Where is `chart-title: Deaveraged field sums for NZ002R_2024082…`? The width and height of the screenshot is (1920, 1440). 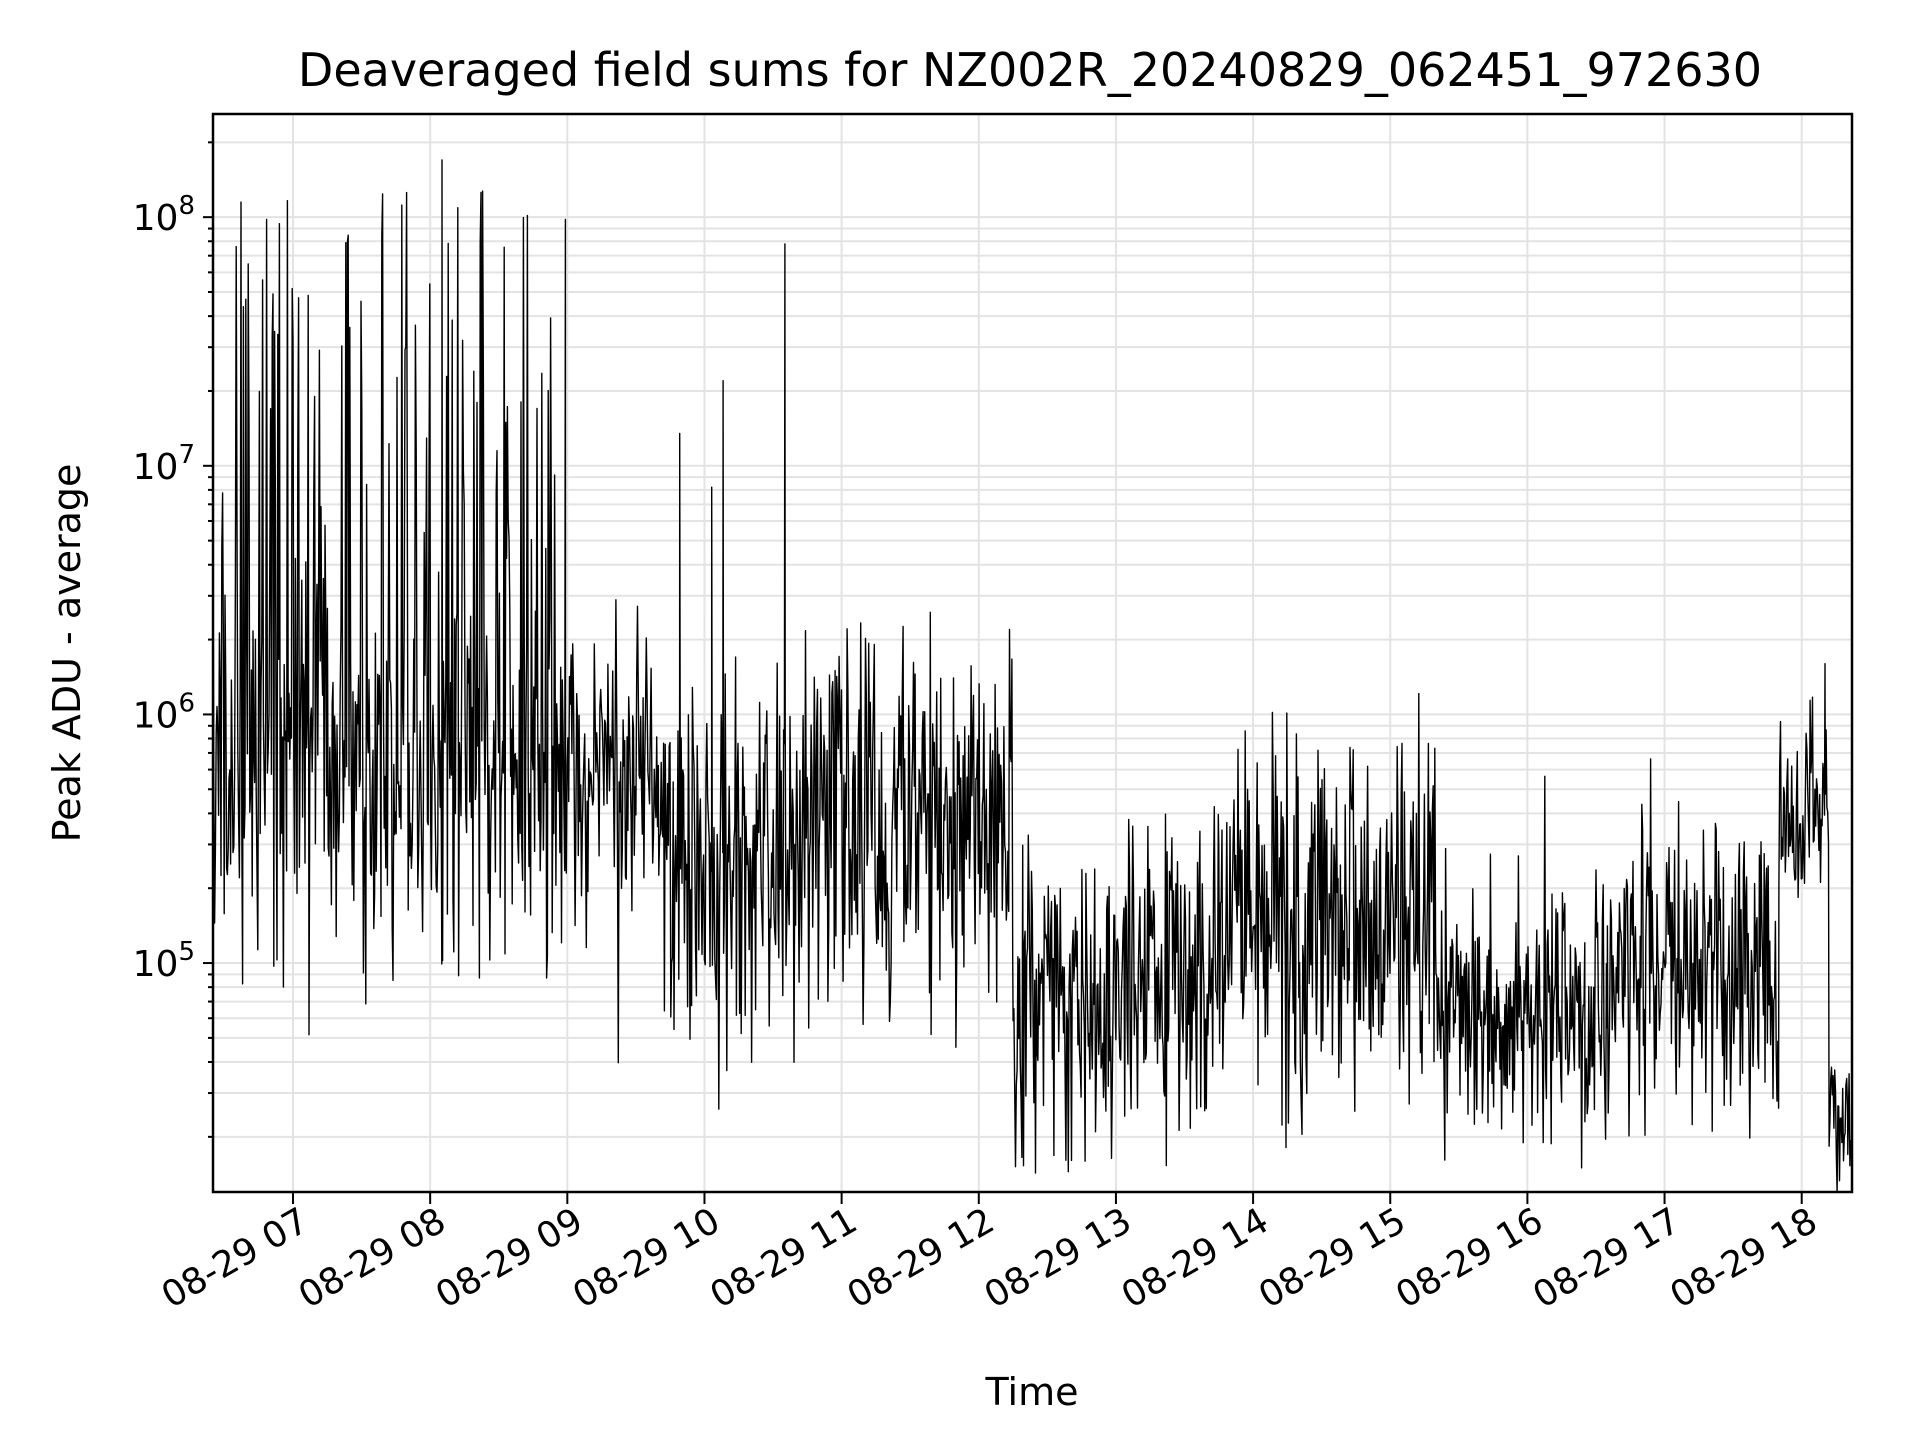 chart-title: Deaveraged field sums for NZ002R_2024082… is located at coordinates (1030, 70).